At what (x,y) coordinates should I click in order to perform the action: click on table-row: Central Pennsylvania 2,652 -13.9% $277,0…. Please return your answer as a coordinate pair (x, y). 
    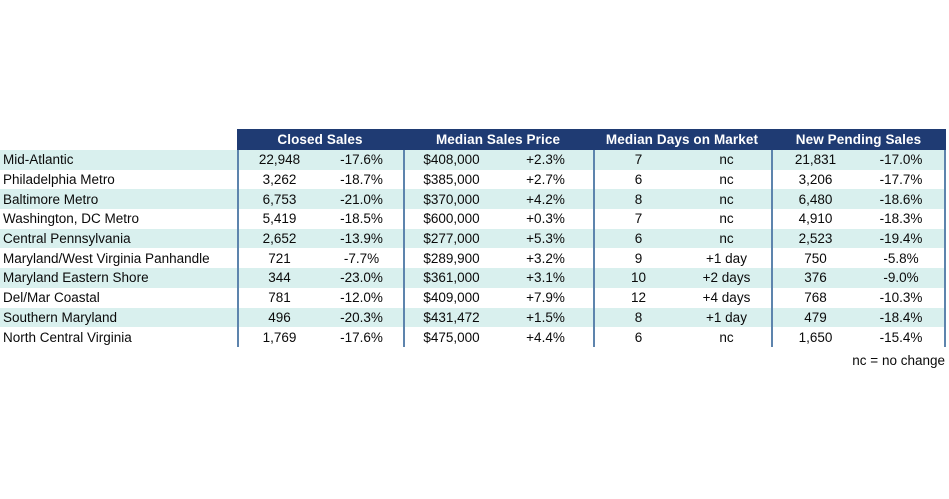
    Looking at the image, I should click on (473, 238).